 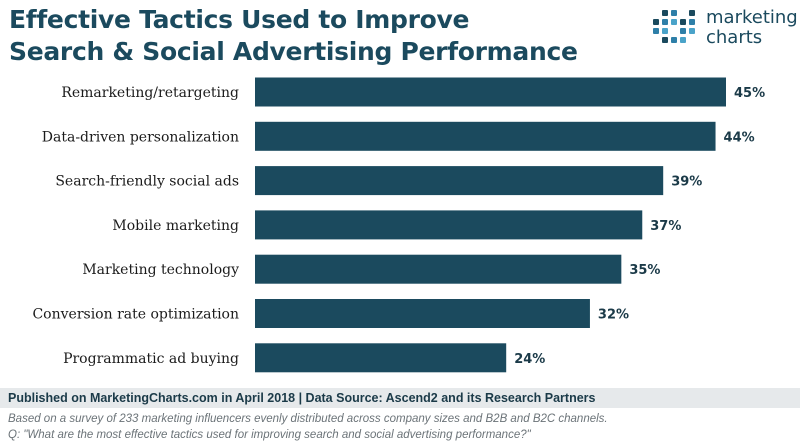 I want to click on category-label: Data-driven personalization, so click(x=140, y=137).